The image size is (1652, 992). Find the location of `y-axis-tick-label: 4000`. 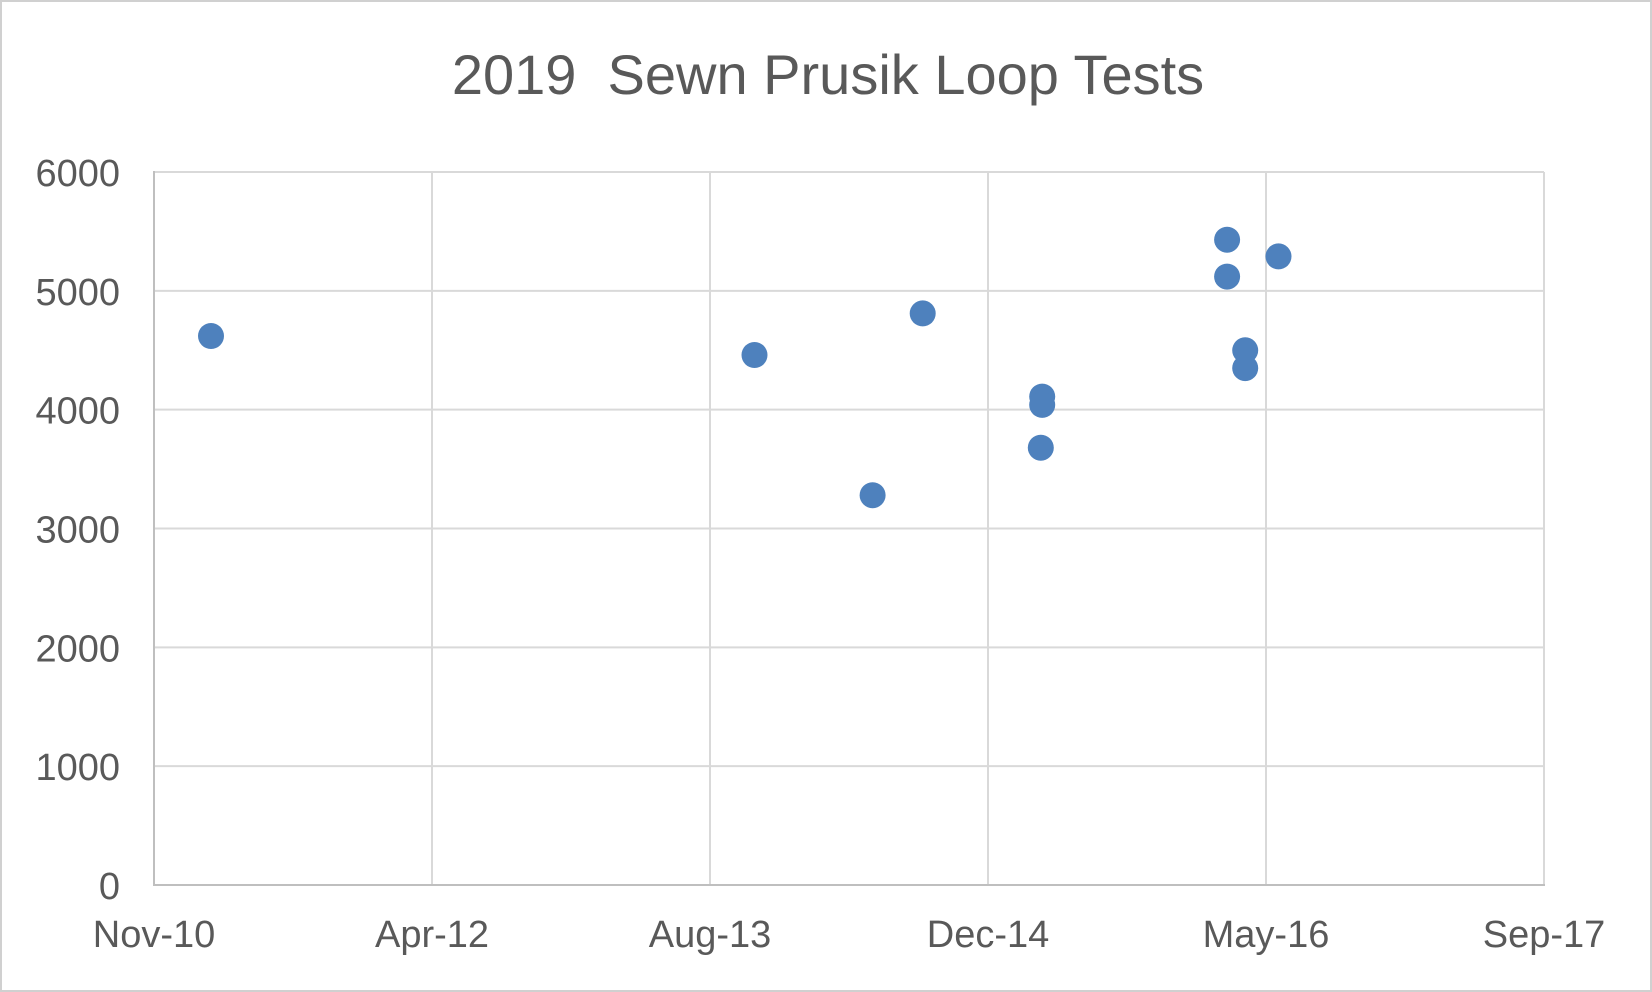

y-axis-tick-label: 4000 is located at coordinates (77, 412).